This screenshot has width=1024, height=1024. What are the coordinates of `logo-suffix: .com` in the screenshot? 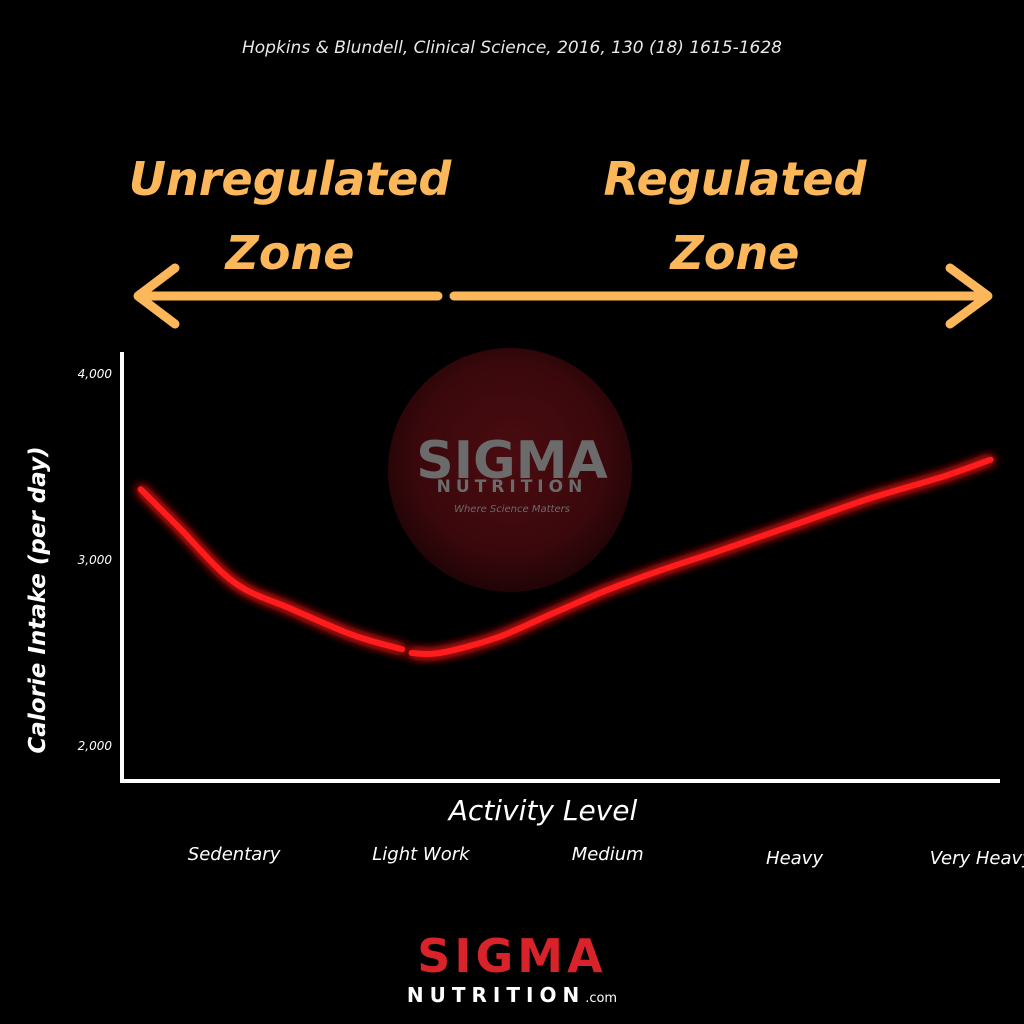 It's located at (601, 998).